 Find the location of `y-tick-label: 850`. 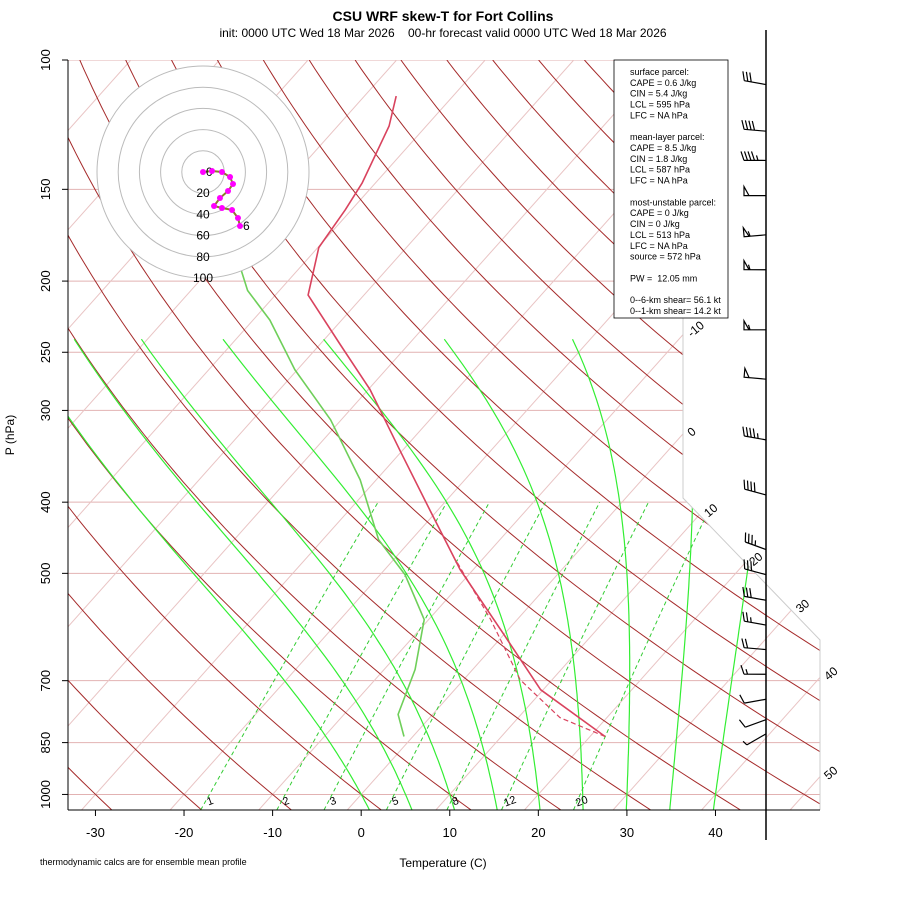

y-tick-label: 850 is located at coordinates (45, 743).